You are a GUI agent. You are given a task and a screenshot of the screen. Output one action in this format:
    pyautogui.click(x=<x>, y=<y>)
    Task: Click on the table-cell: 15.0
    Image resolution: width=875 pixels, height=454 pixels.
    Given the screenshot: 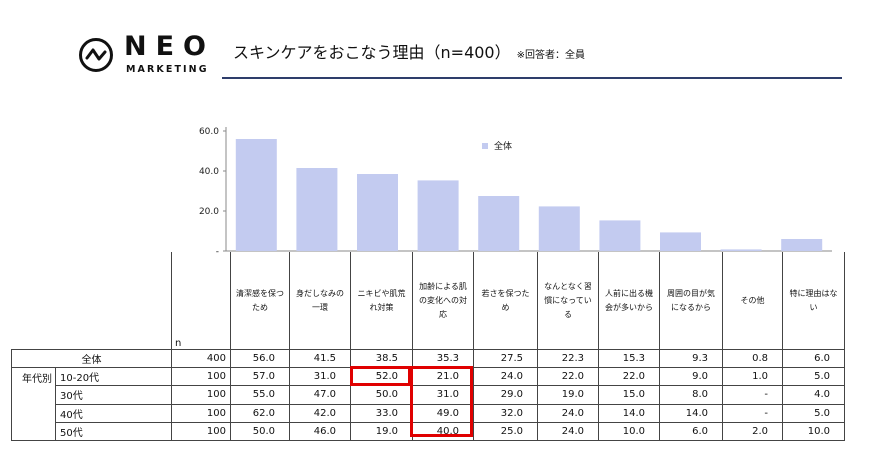 What is the action you would take?
    pyautogui.click(x=629, y=395)
    